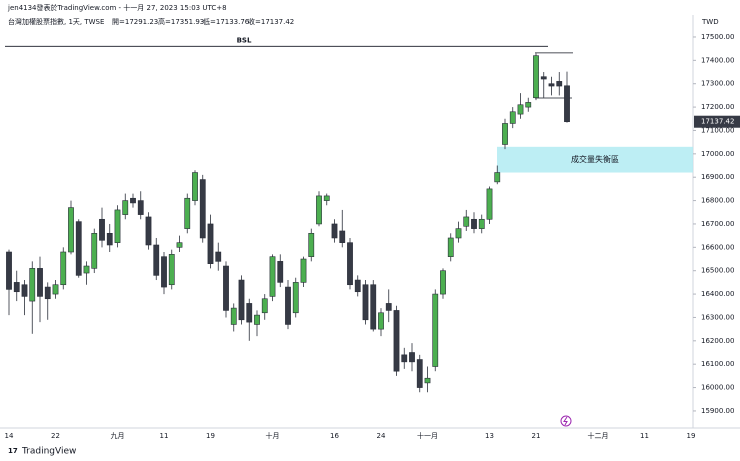 Image resolution: width=740 pixels, height=461 pixels. Describe the element at coordinates (717, 154) in the screenshot. I see `y-tick-label: 17000.00` at that location.